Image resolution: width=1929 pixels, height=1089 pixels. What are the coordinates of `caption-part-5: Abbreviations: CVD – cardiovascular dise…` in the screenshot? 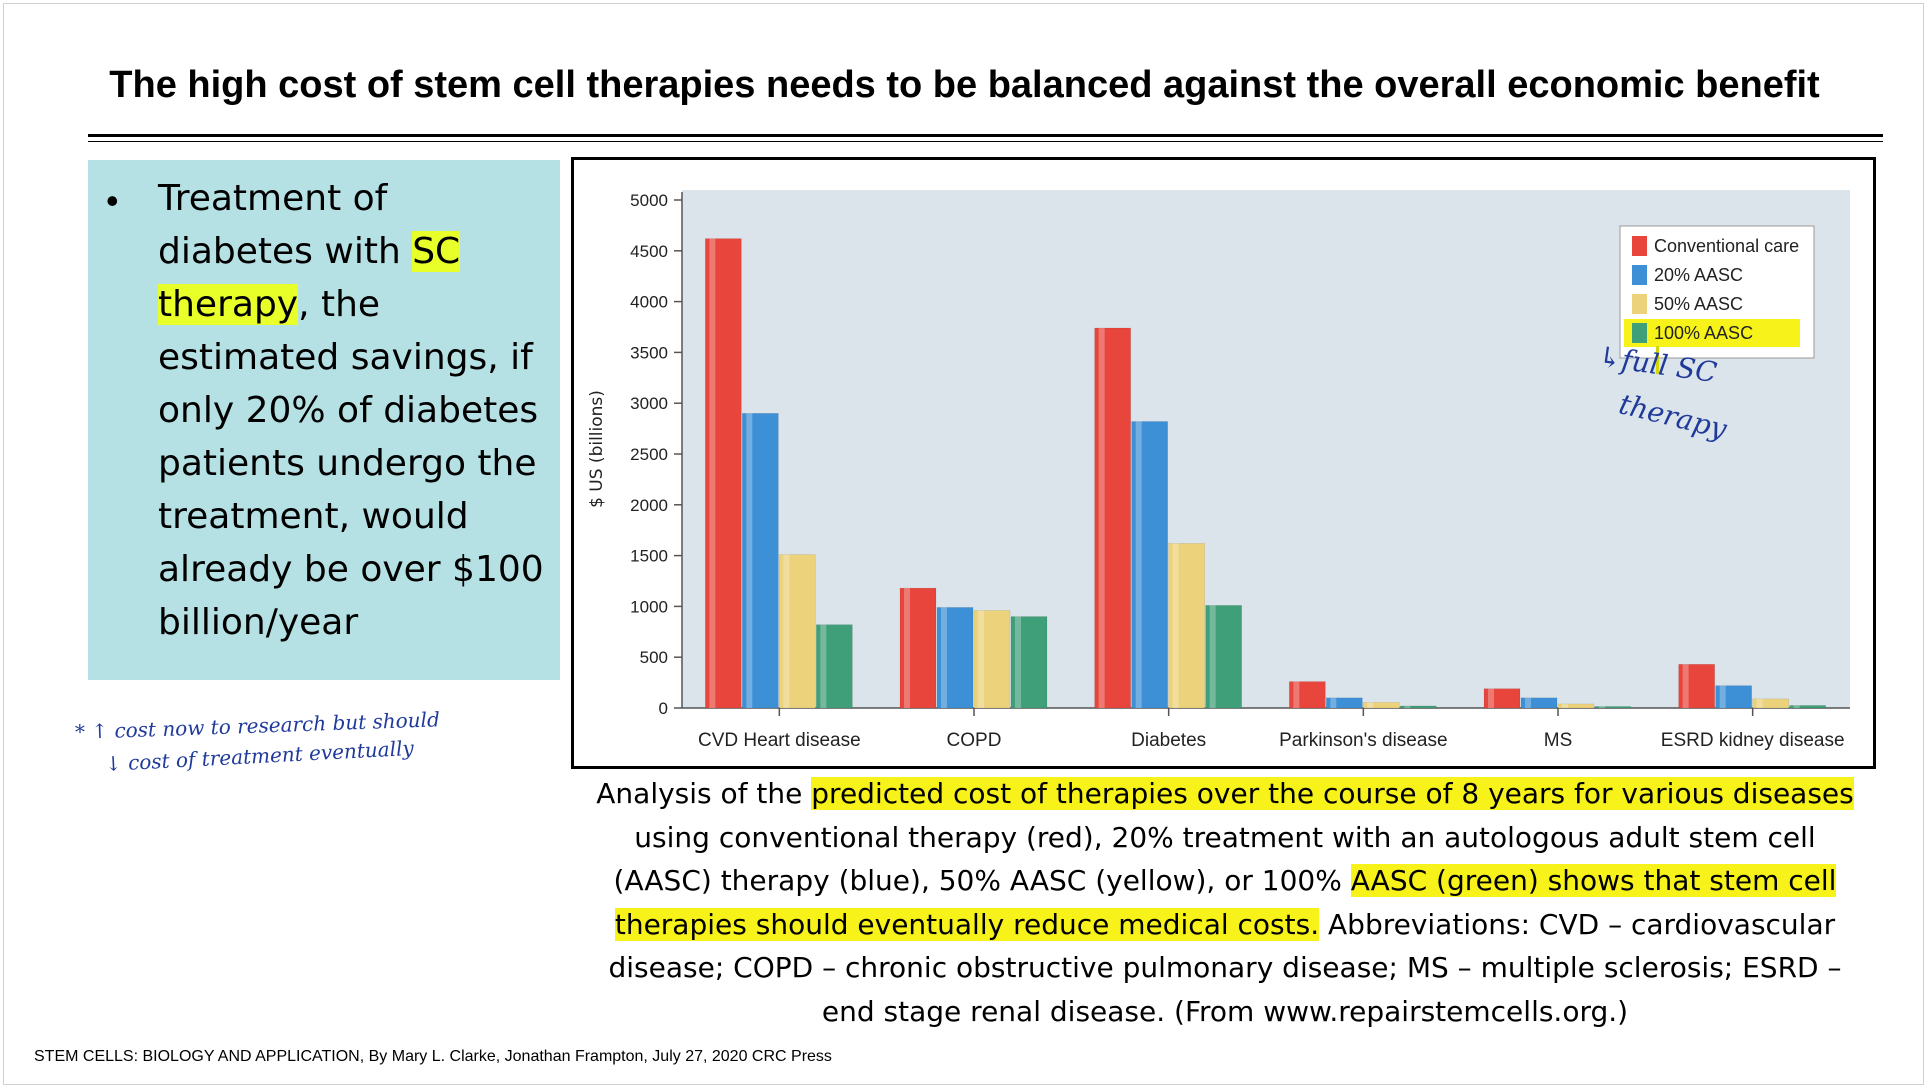 It's located at (1225, 967).